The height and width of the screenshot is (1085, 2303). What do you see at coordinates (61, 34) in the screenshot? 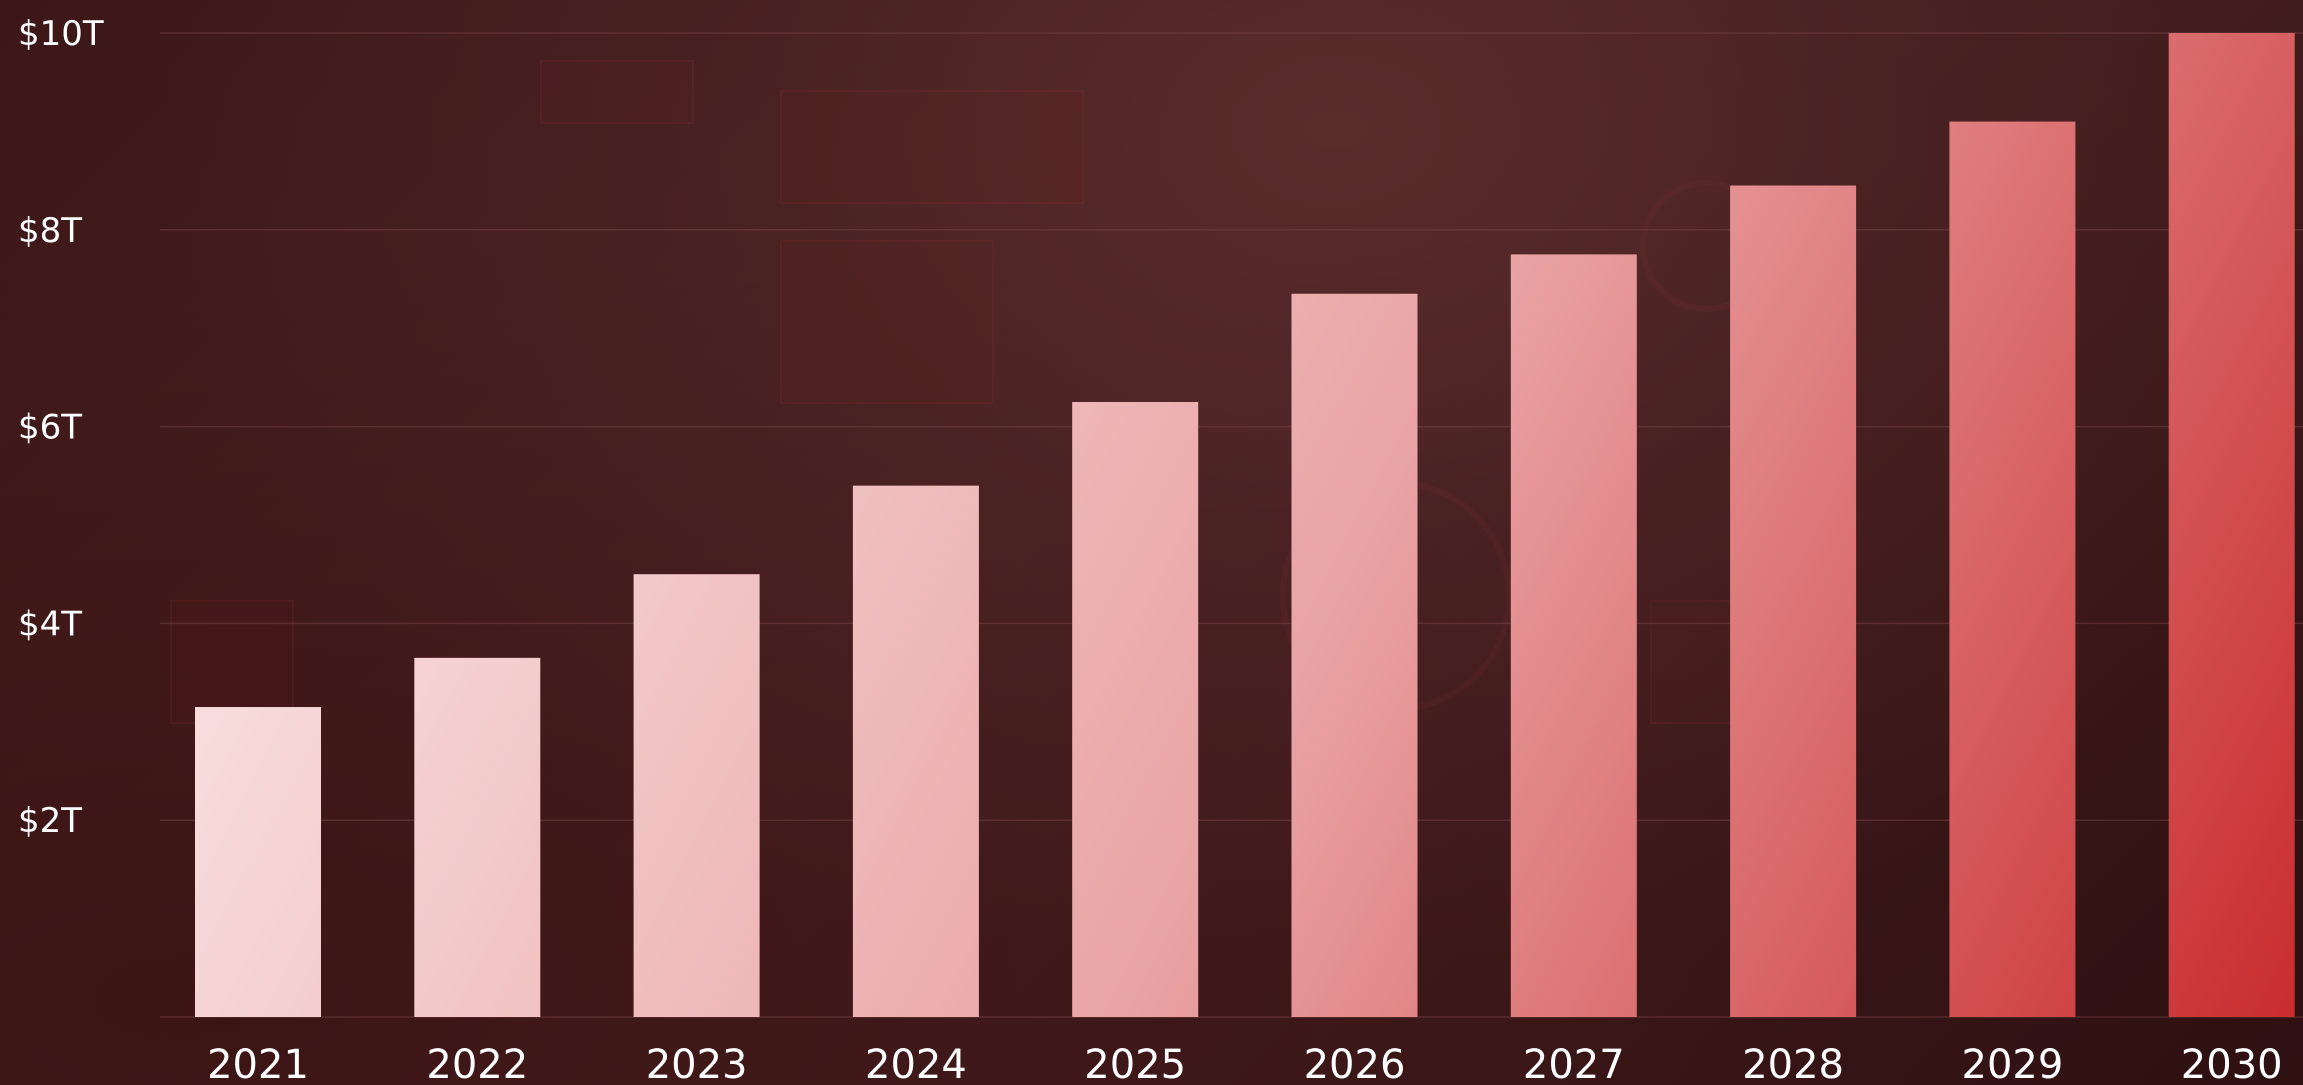
I see `y-tick-label: $10T` at bounding box center [61, 34].